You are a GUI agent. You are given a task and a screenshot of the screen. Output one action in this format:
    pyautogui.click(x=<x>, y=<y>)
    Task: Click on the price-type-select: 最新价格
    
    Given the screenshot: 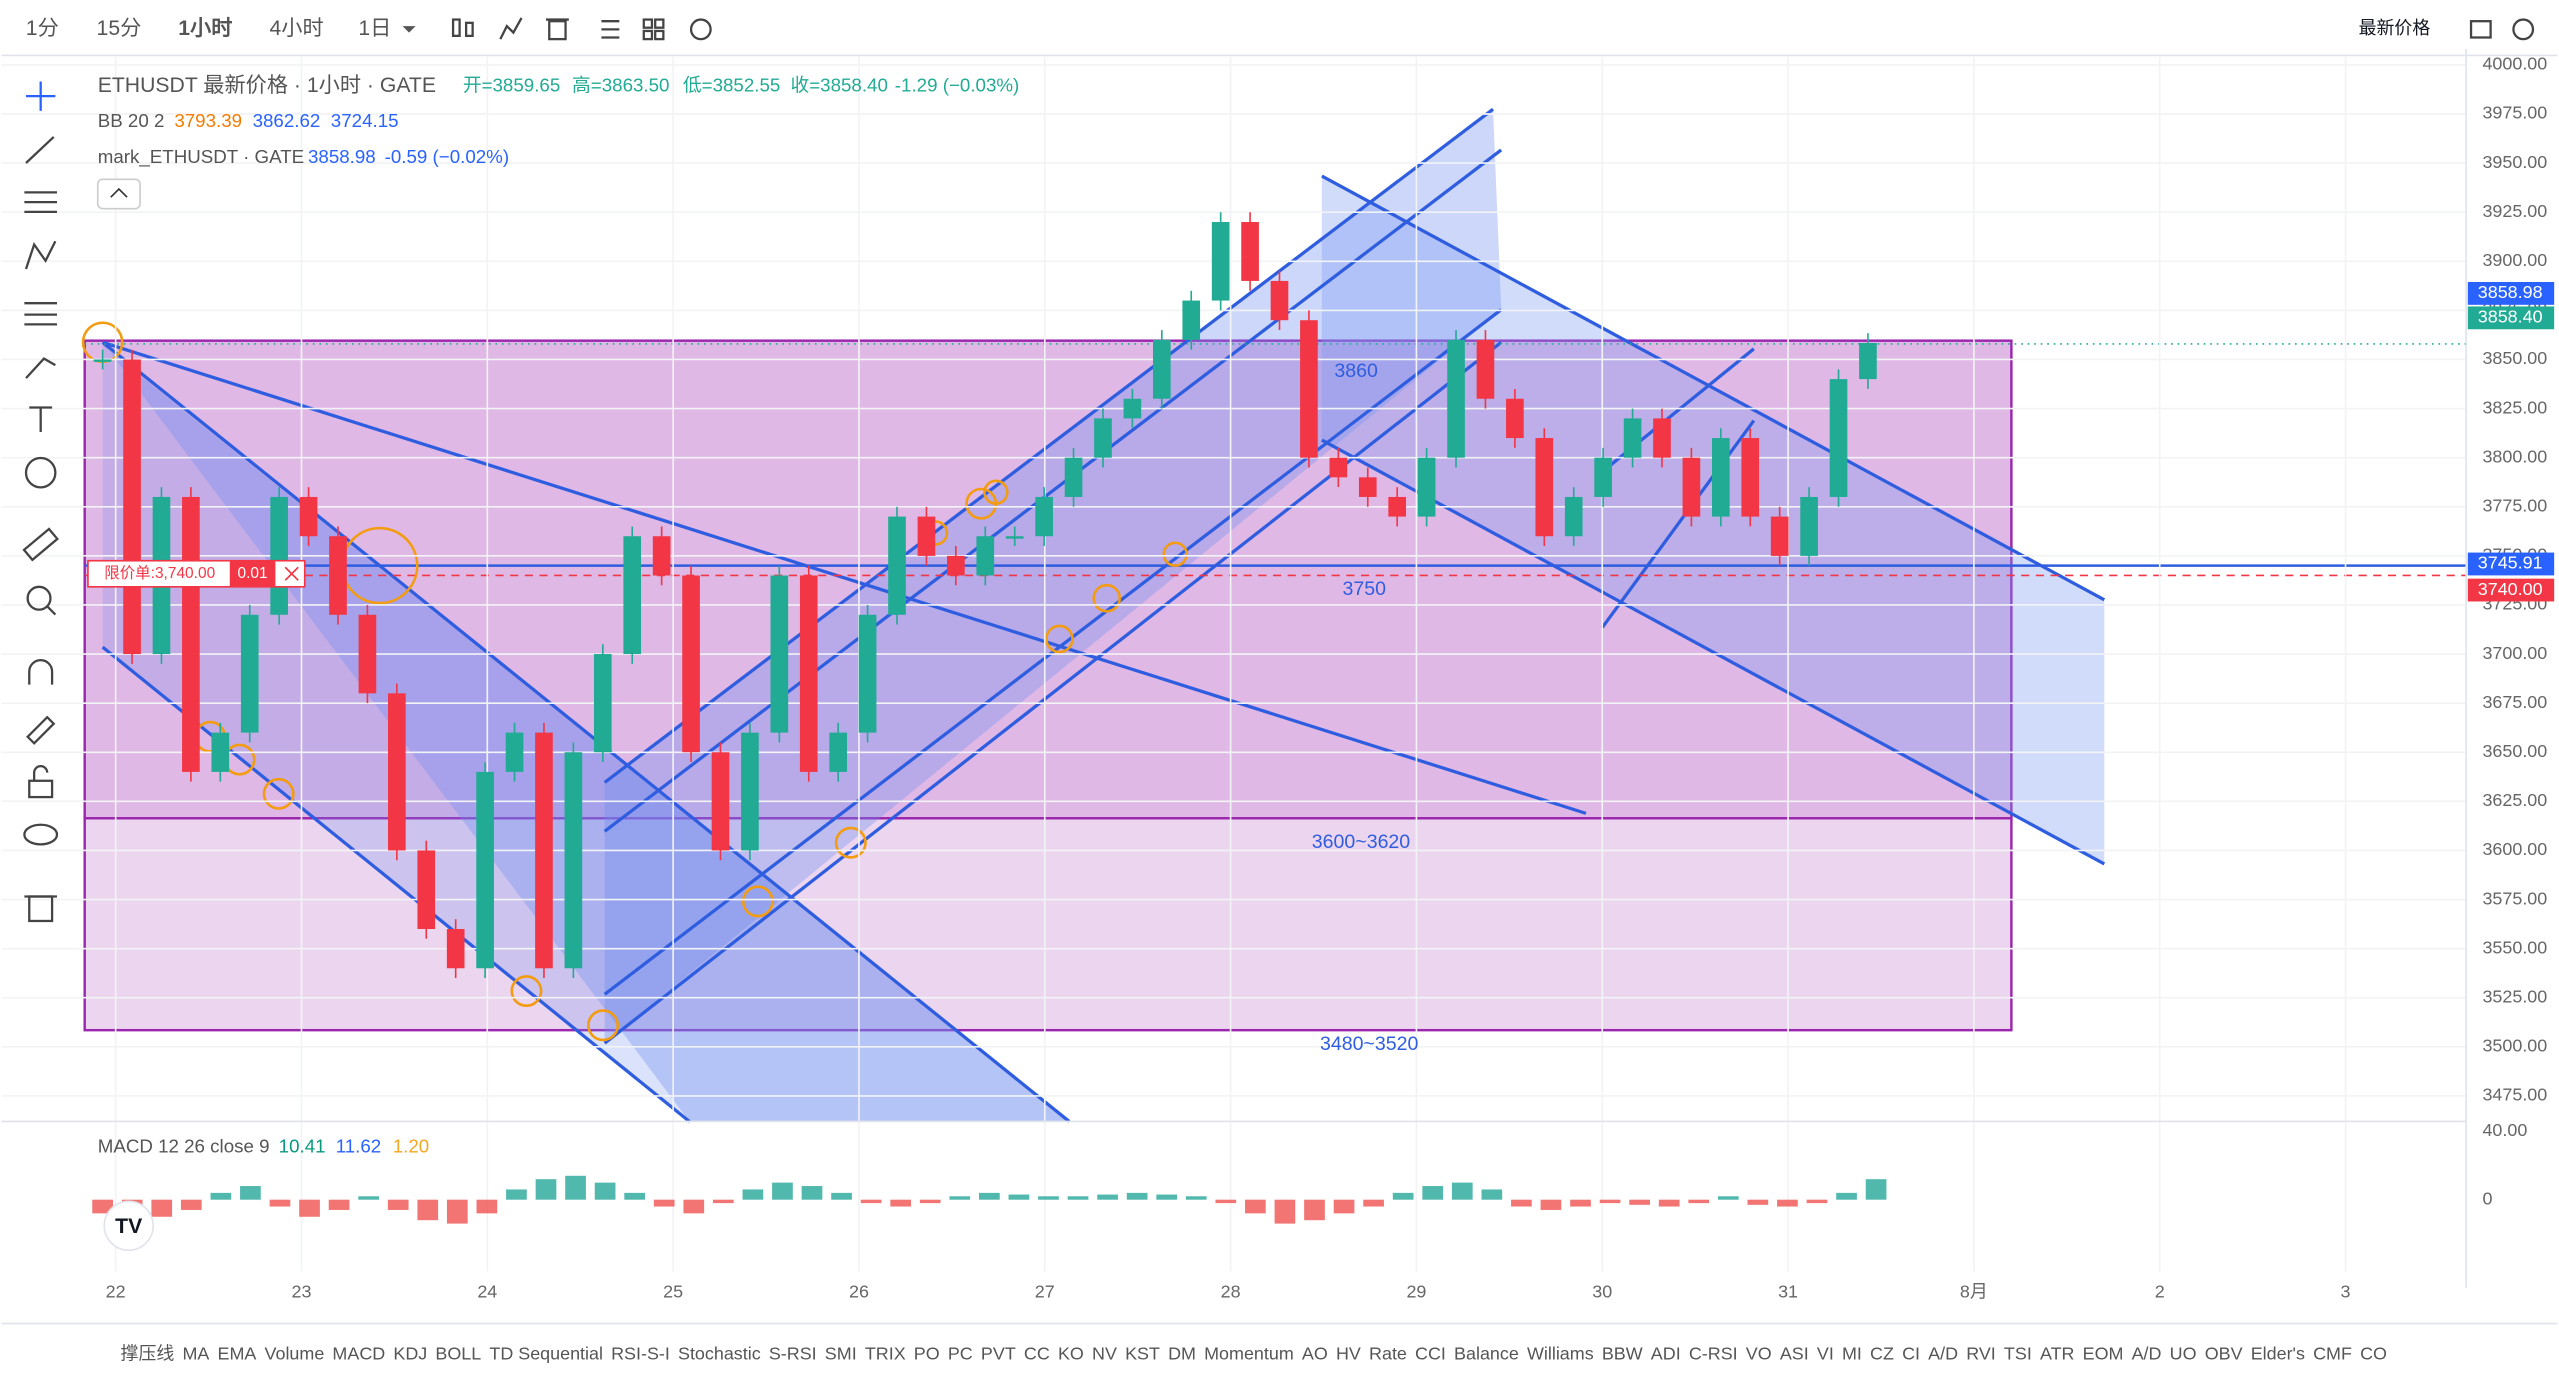 What is the action you would take?
    pyautogui.click(x=2395, y=28)
    